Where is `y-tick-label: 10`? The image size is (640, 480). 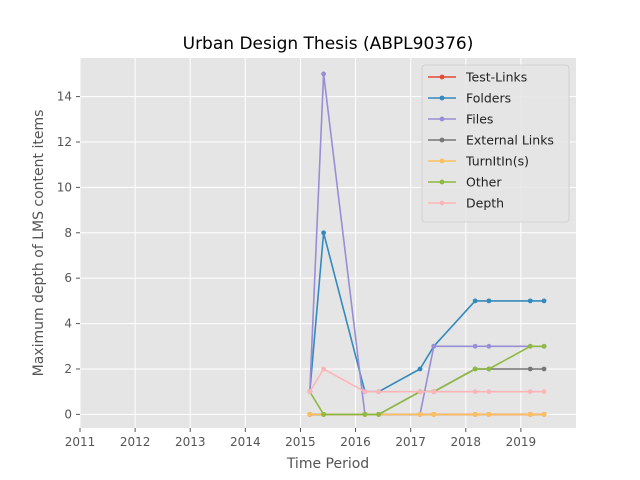 y-tick-label: 10 is located at coordinates (64, 187).